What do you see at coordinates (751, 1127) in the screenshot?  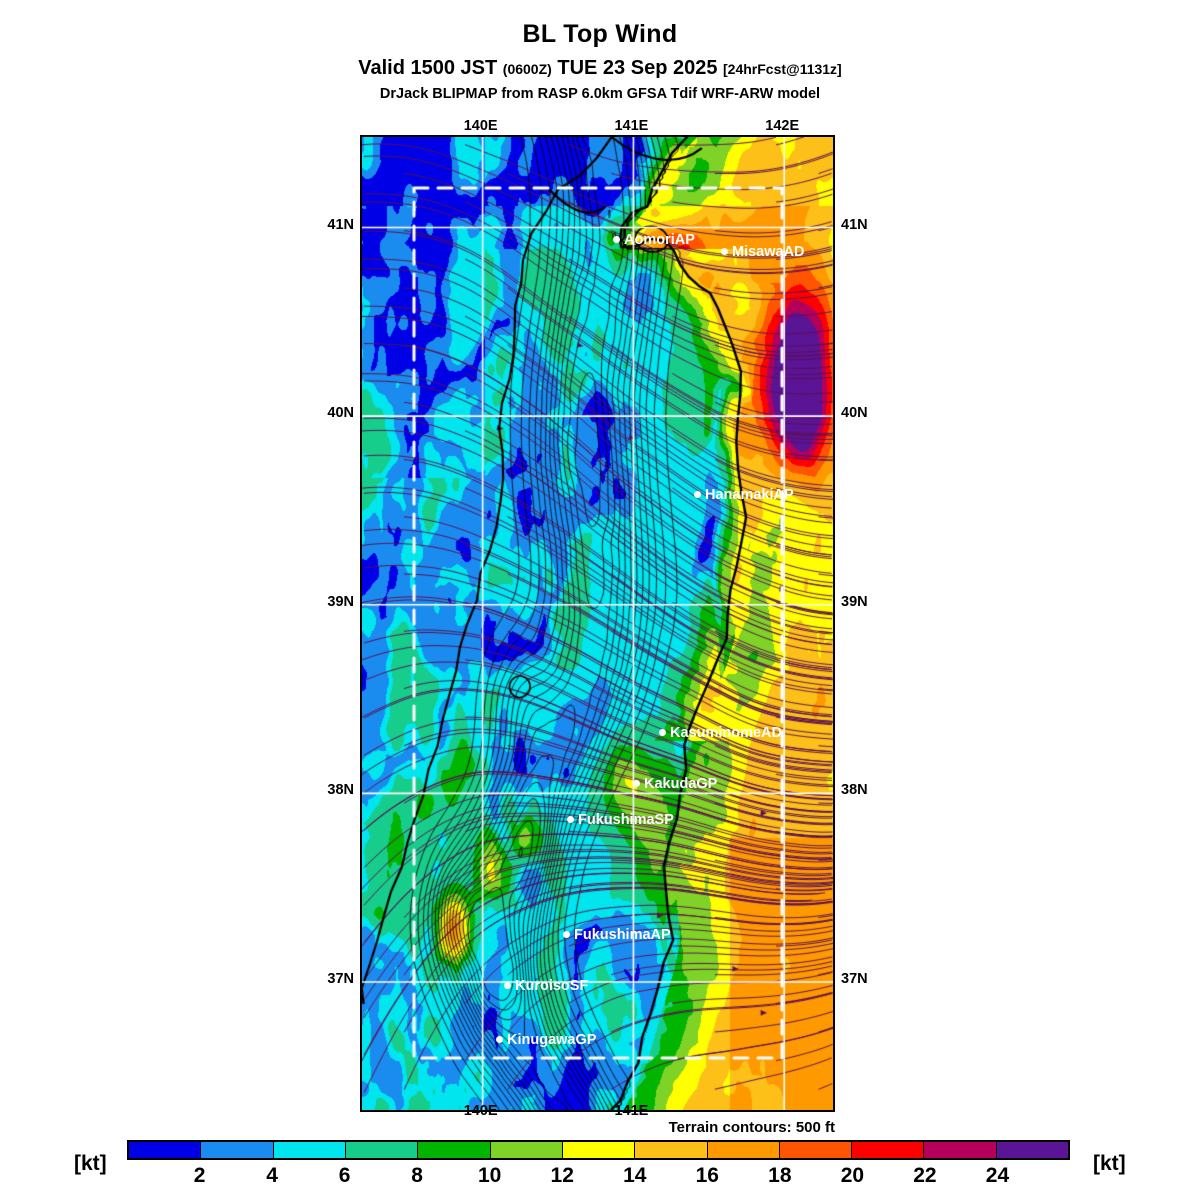 I see `terrain-contour-note: Terrain contours: 500 ft` at bounding box center [751, 1127].